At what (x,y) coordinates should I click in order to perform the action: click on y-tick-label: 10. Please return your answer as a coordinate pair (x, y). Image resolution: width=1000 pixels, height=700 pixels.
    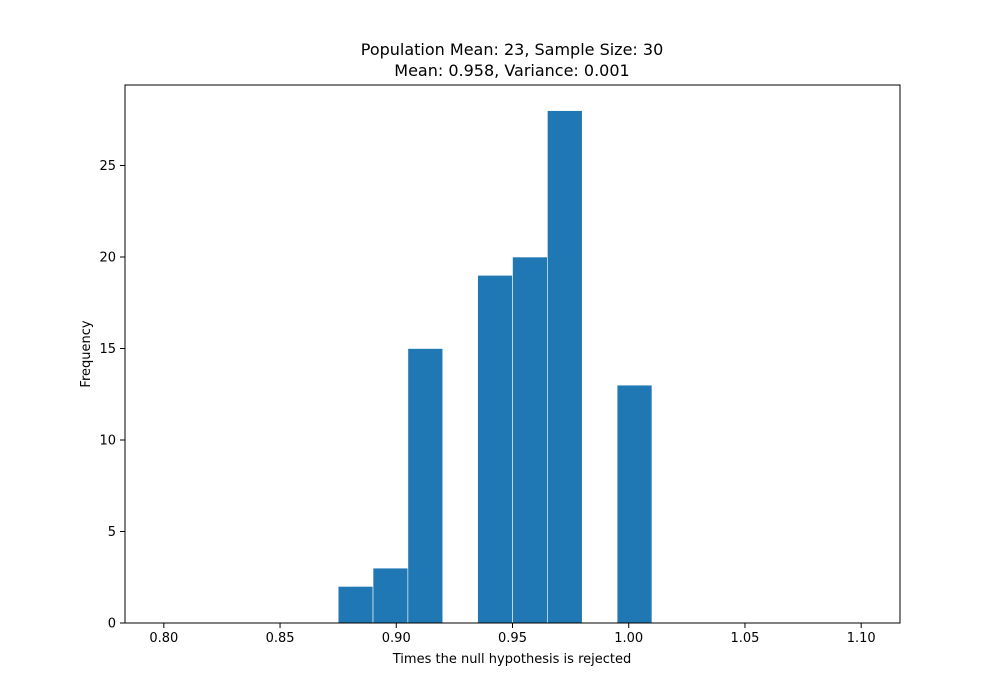
    Looking at the image, I should click on (107, 441).